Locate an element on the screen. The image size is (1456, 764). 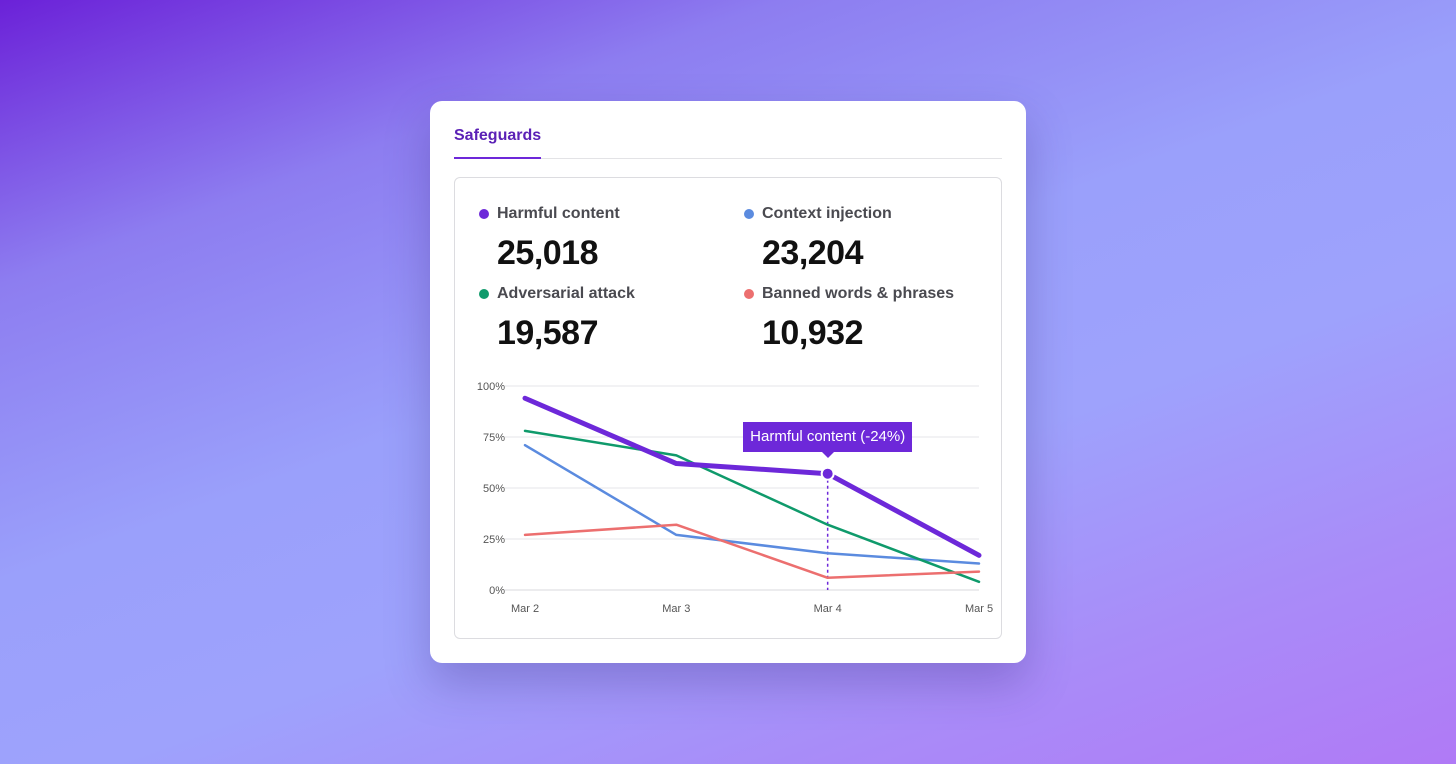
line-chart: 0% 25% 50% 75% 100% Mar 2 Mar 3 Mar 4 Mar 5 is located at coordinates (735, 498).